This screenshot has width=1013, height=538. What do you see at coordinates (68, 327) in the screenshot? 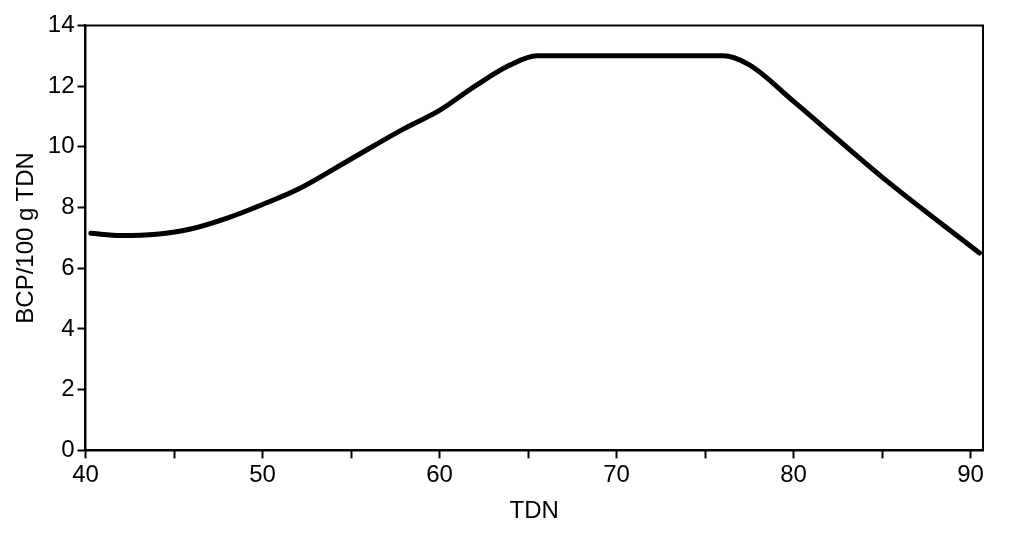
I see `y-tick-label: 4` at bounding box center [68, 327].